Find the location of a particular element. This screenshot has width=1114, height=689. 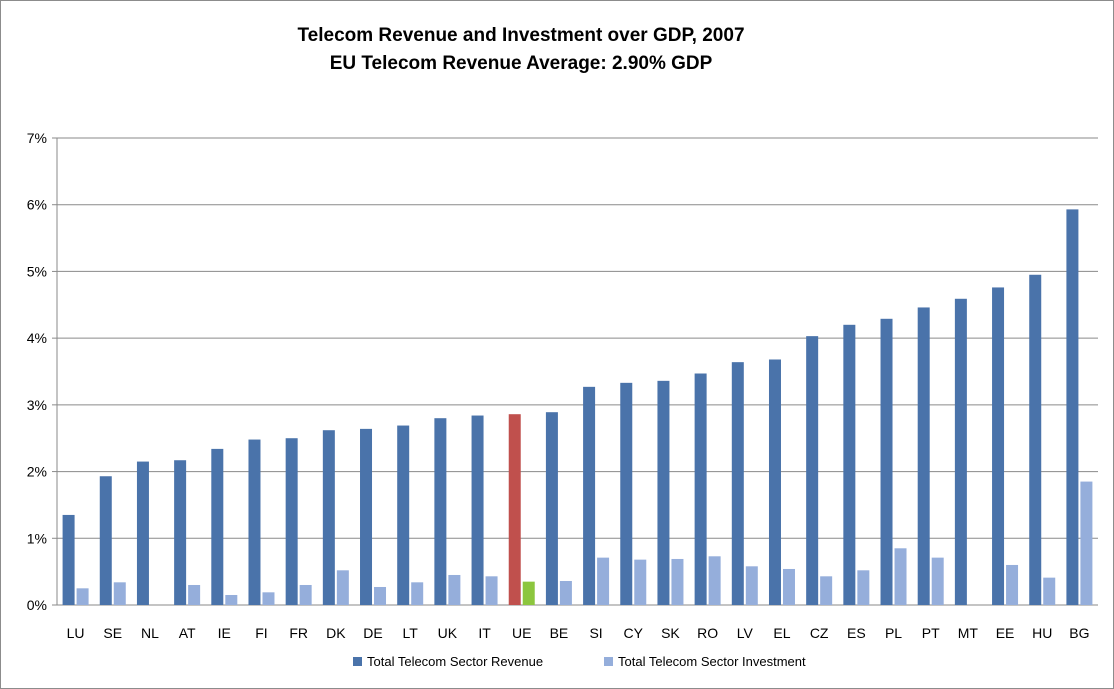

bar-revenue-ro is located at coordinates (700, 489).